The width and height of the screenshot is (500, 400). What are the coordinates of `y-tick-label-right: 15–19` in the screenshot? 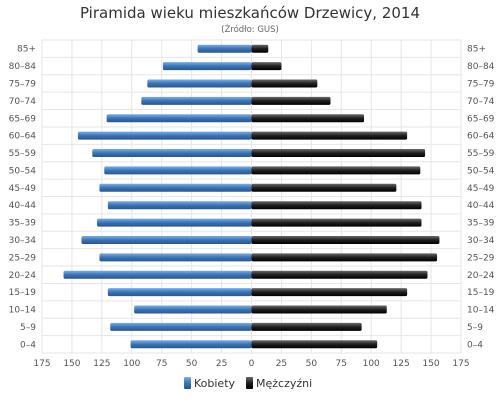 It's located at (481, 293).